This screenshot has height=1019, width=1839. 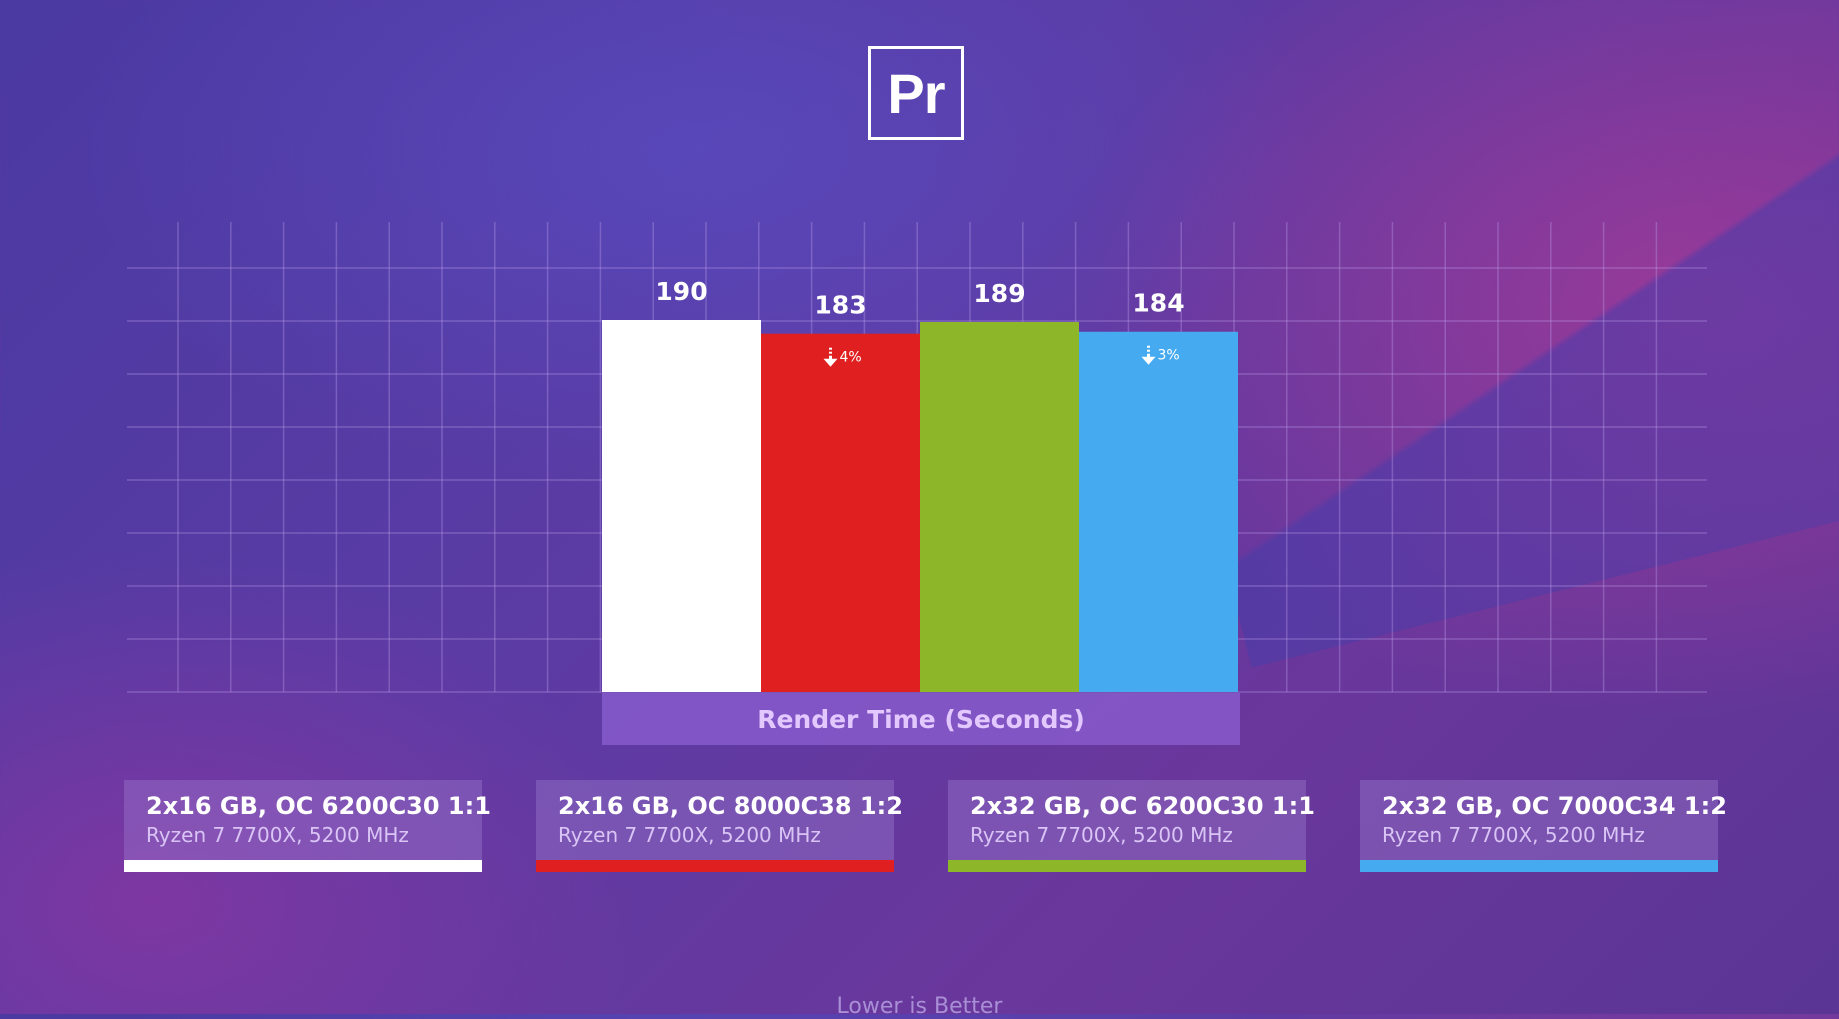 I want to click on data-label-4: 184, so click(x=1158, y=303).